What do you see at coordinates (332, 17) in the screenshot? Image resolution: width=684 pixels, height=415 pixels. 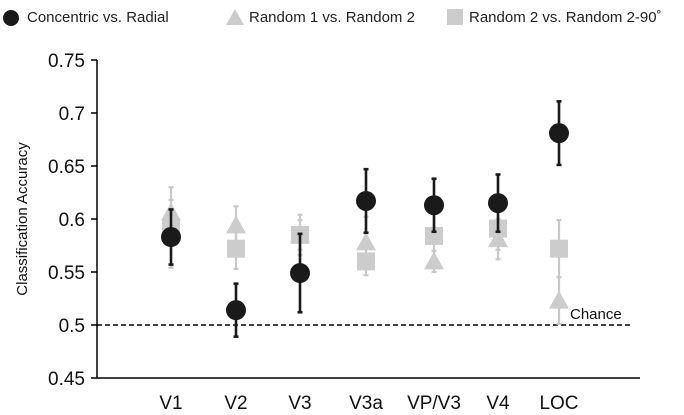 I see `legend-label-random1-random2: Random 1 vs. Random 2` at bounding box center [332, 17].